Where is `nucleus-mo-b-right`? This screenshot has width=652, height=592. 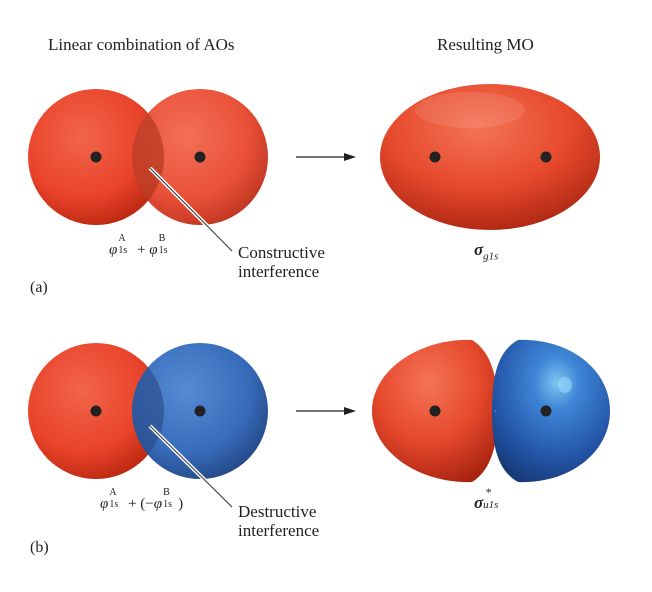
nucleus-mo-b-right is located at coordinates (546, 411).